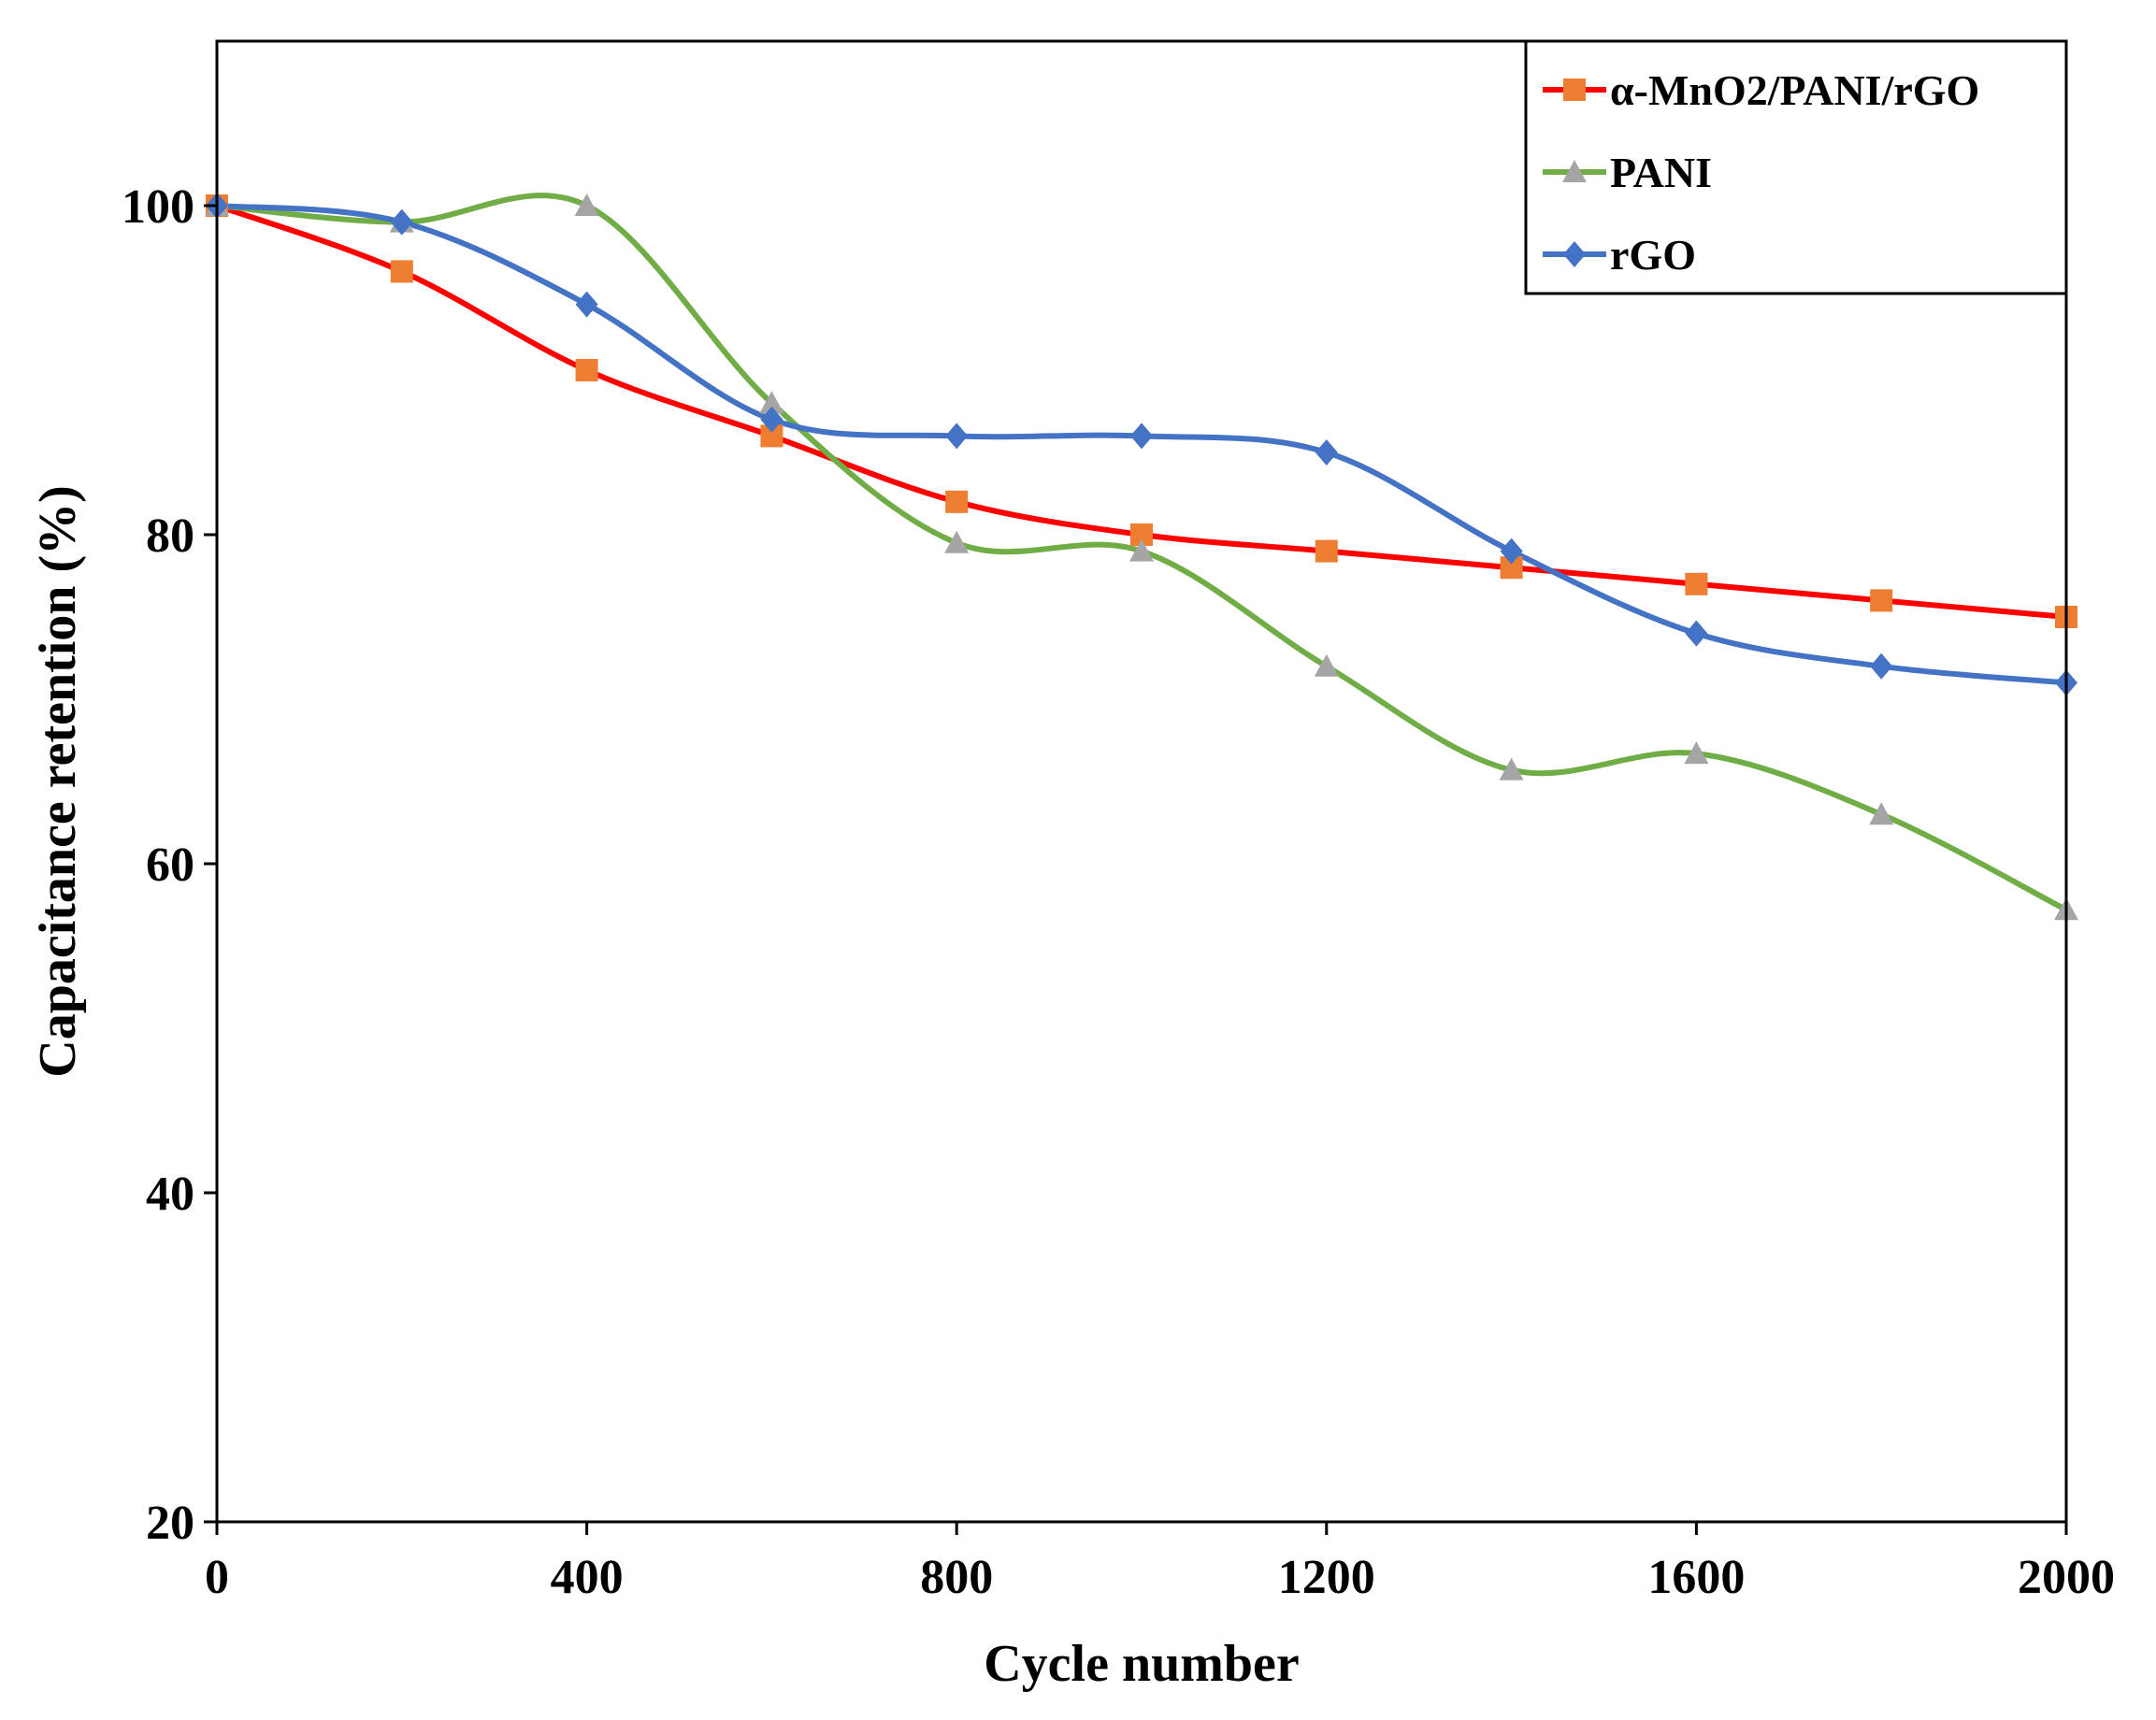 Image resolution: width=2156 pixels, height=1720 pixels. Describe the element at coordinates (1661, 172) in the screenshot. I see `legend-label: PANI` at that location.